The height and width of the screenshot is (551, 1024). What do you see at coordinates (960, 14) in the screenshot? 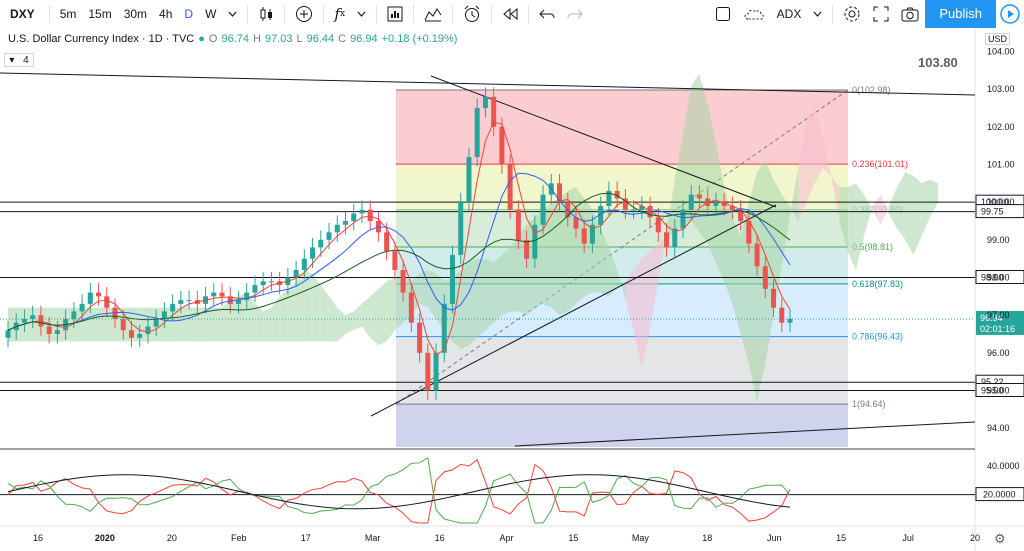
I see `publish-button: Publish` at bounding box center [960, 14].